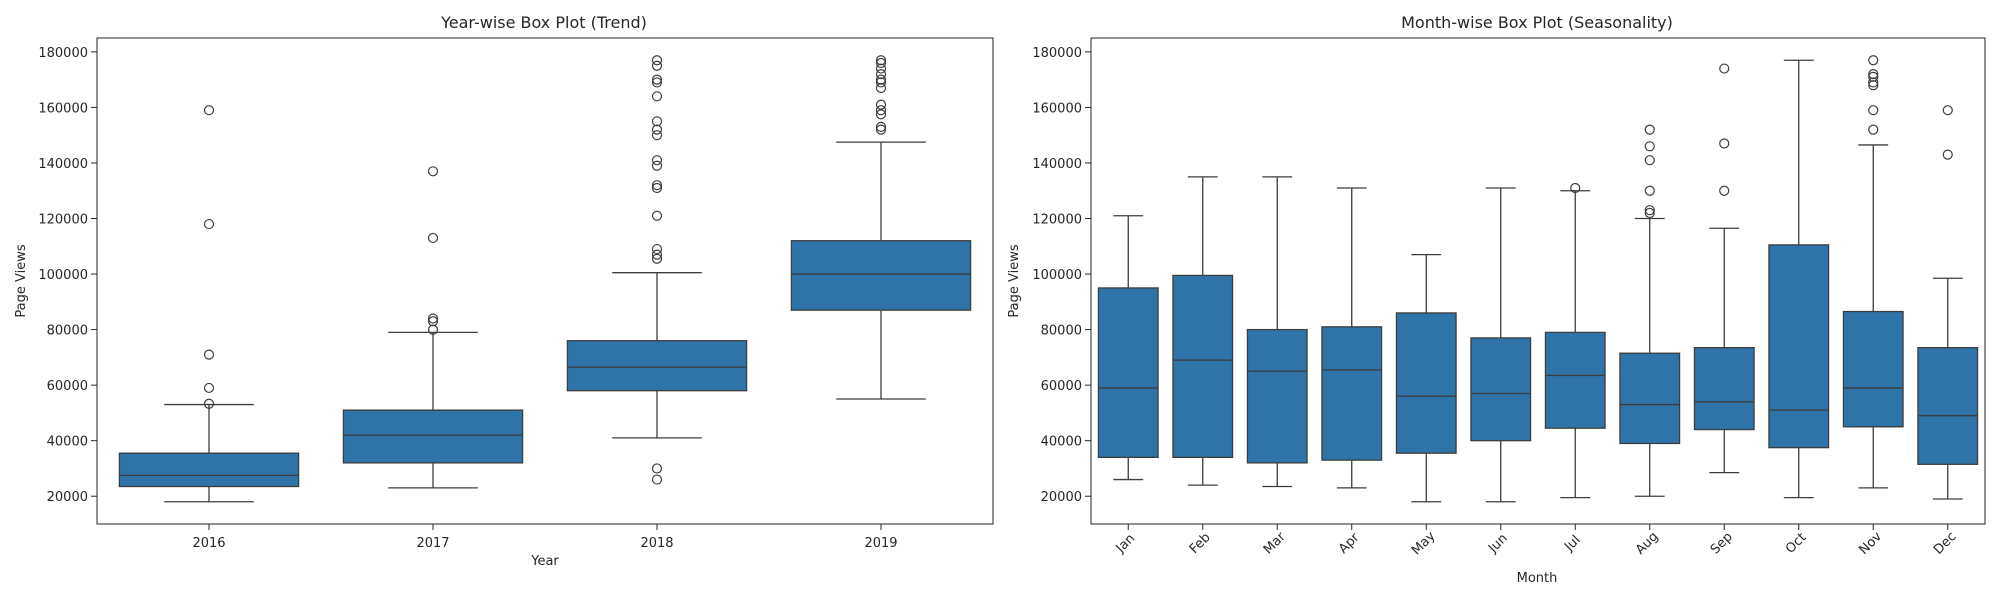 This screenshot has height=604, width=2000. What do you see at coordinates (1537, 22) in the screenshot?
I see `chart-title: Month-wise Box Plot (Seasonality)` at bounding box center [1537, 22].